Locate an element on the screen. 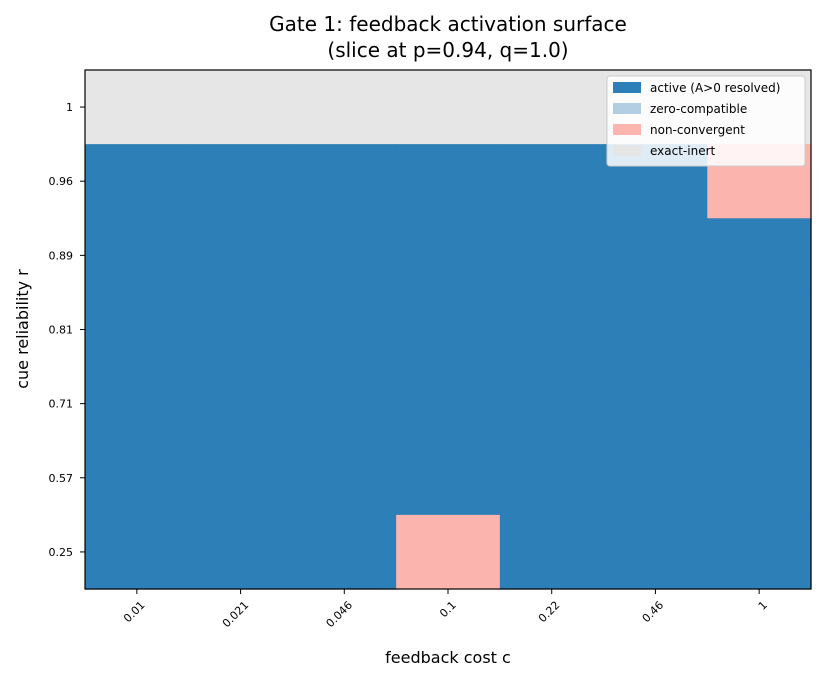  y-tick-label: 0.57 is located at coordinates (61, 478).